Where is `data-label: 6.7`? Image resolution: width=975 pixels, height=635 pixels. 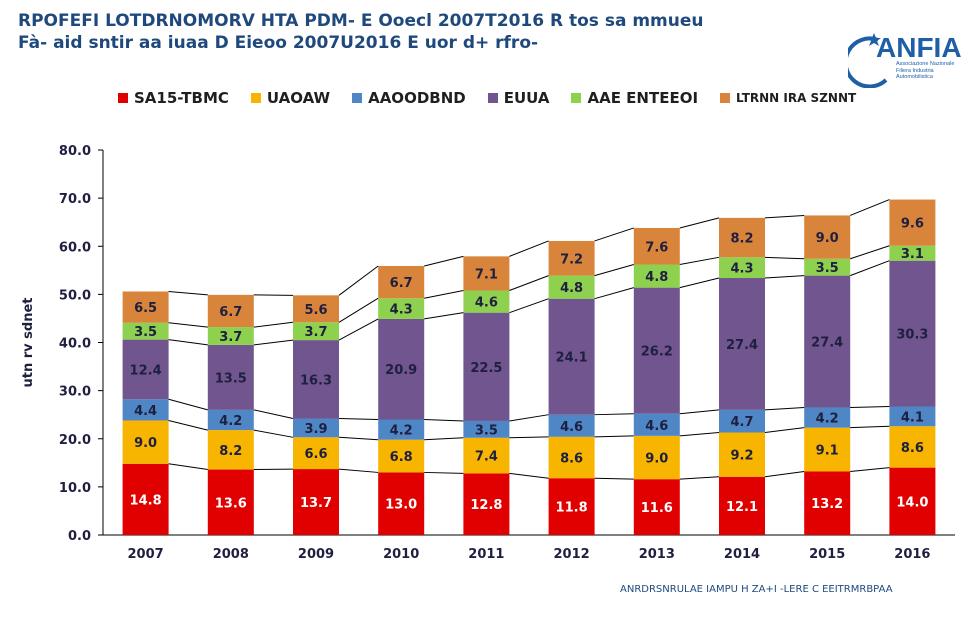 data-label: 6.7 is located at coordinates (230, 312).